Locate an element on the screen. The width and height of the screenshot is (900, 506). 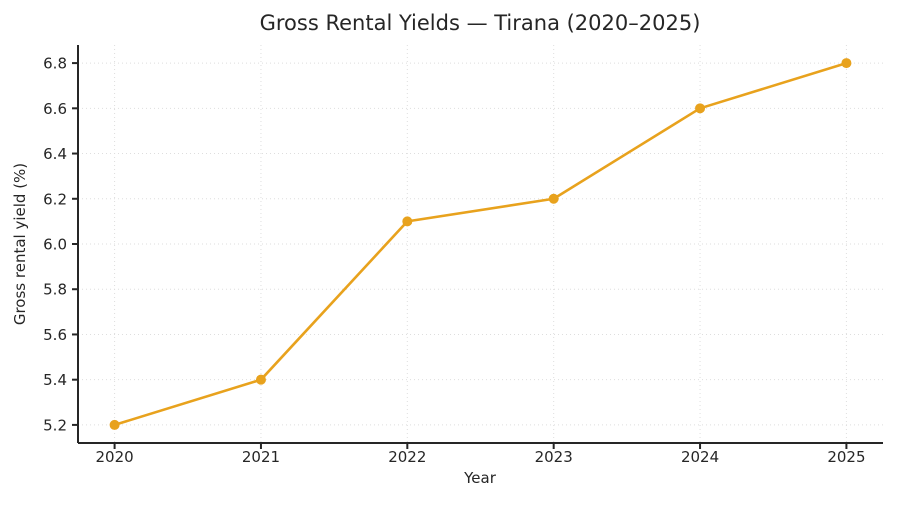
x-tick-label: 2021 is located at coordinates (261, 457).